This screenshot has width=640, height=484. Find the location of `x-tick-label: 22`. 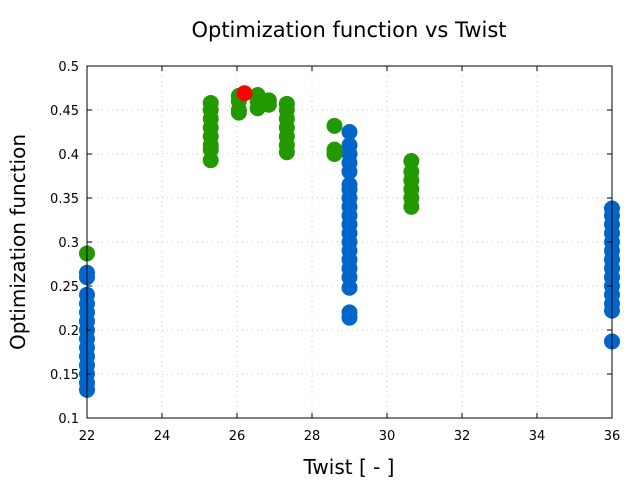

x-tick-label: 22 is located at coordinates (87, 436).